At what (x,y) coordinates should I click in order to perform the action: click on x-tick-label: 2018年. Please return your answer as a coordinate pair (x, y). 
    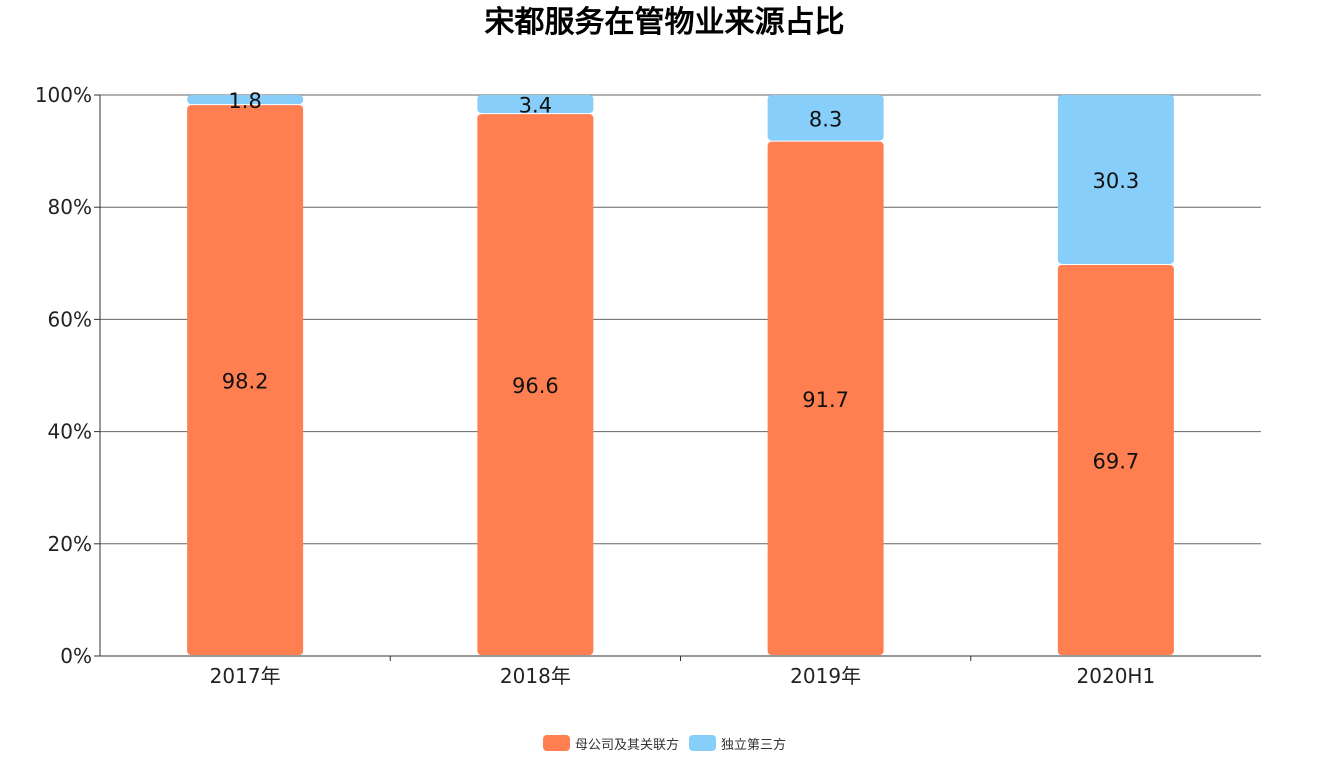
    Looking at the image, I should click on (535, 676).